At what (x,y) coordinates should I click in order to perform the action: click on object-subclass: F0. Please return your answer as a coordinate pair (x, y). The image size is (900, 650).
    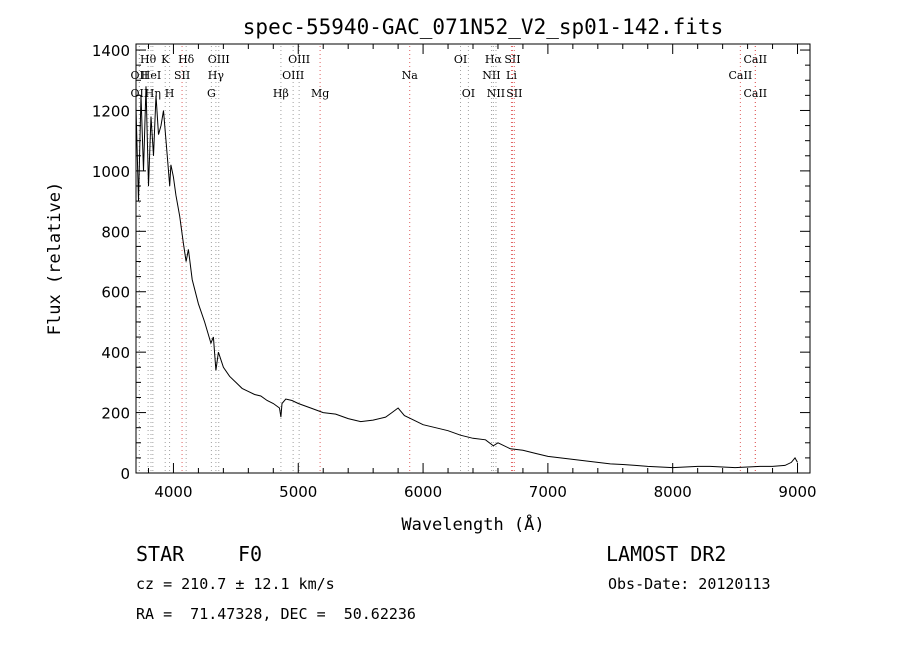
    Looking at the image, I should click on (250, 554).